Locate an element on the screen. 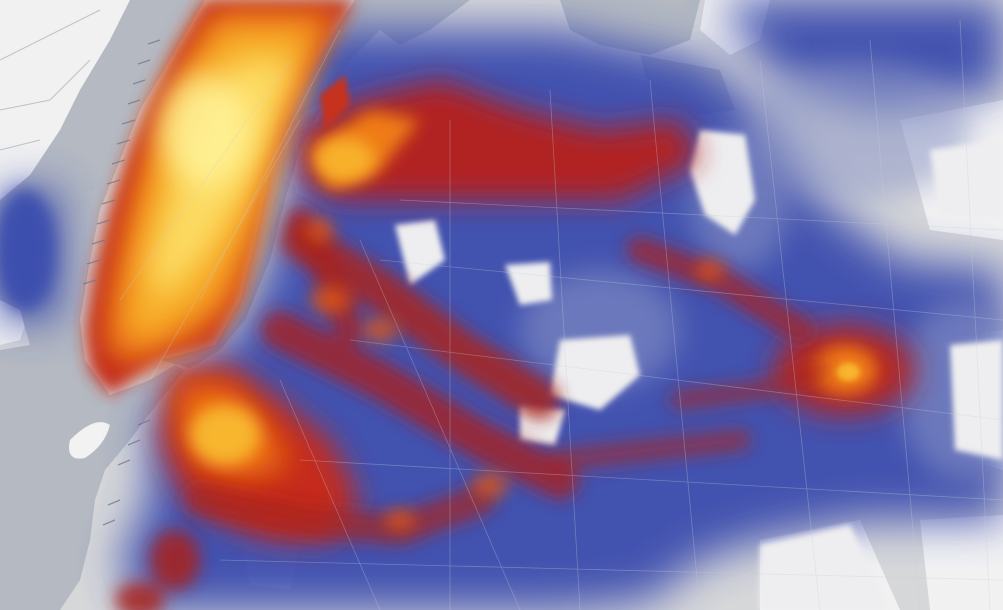 This screenshot has height=610, width=1003. nj-coast is located at coordinates (50, 80).